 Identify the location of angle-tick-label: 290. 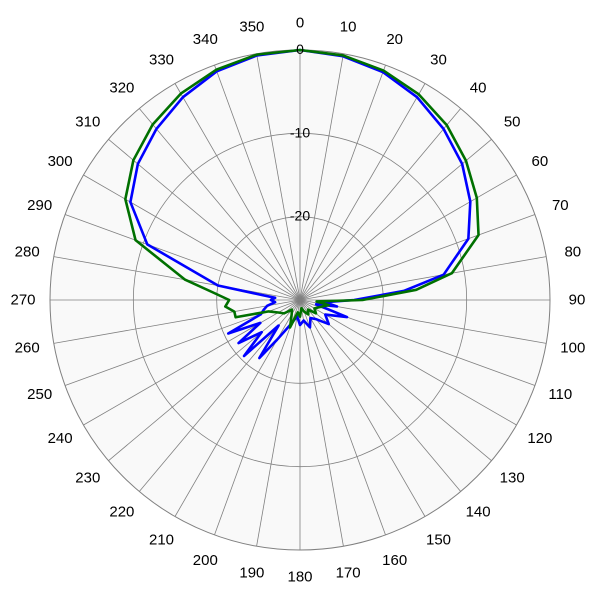
(39, 205).